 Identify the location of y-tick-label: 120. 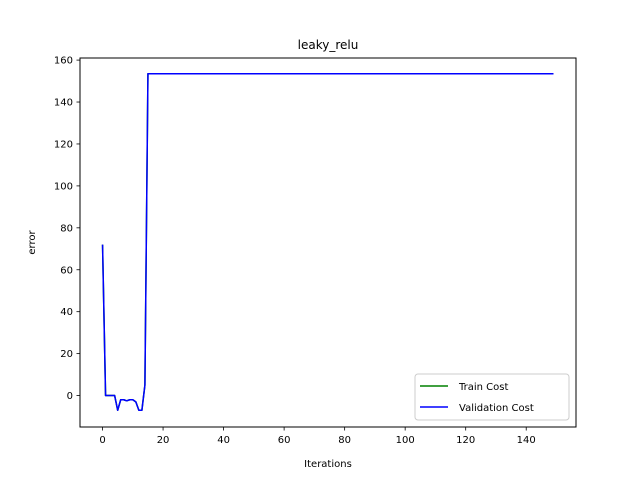
(63, 144).